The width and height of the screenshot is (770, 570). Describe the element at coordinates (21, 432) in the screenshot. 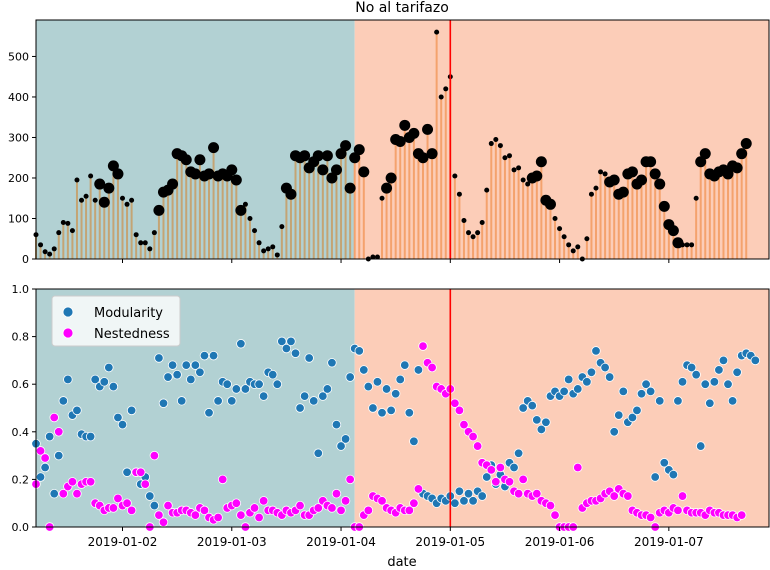

I see `y-tick-label: 0.4` at that location.